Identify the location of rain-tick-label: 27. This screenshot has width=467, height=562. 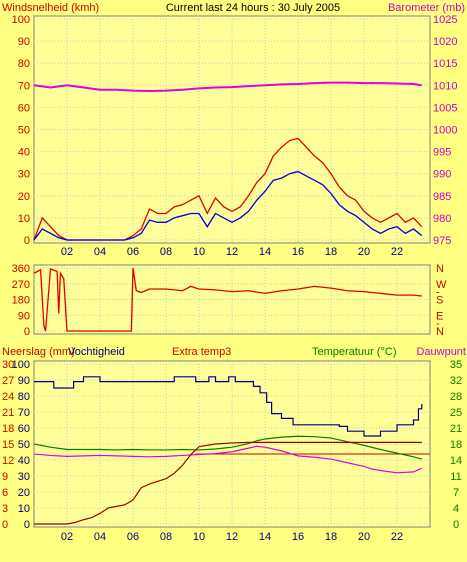
(8, 381).